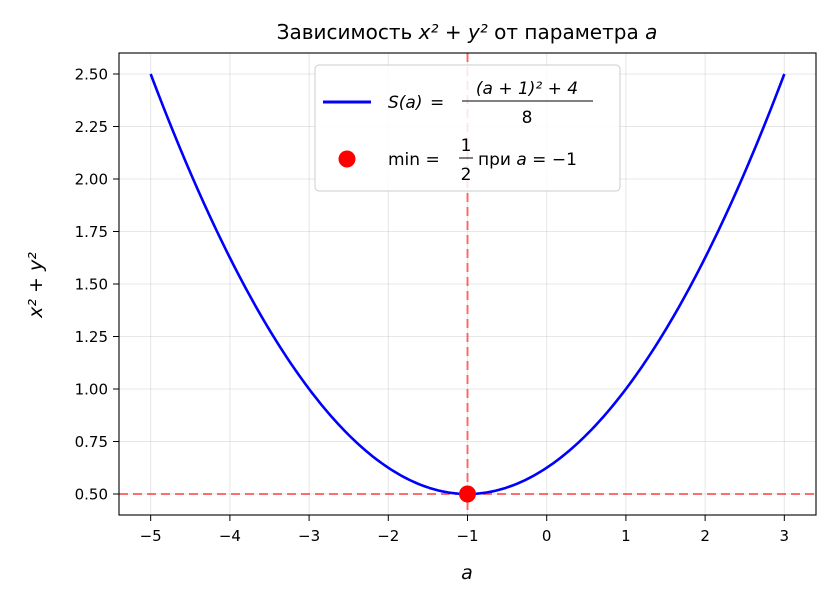  What do you see at coordinates (527, 89) in the screenshot?
I see `legend-curve-numerator: (a + 1)² + 4` at bounding box center [527, 89].